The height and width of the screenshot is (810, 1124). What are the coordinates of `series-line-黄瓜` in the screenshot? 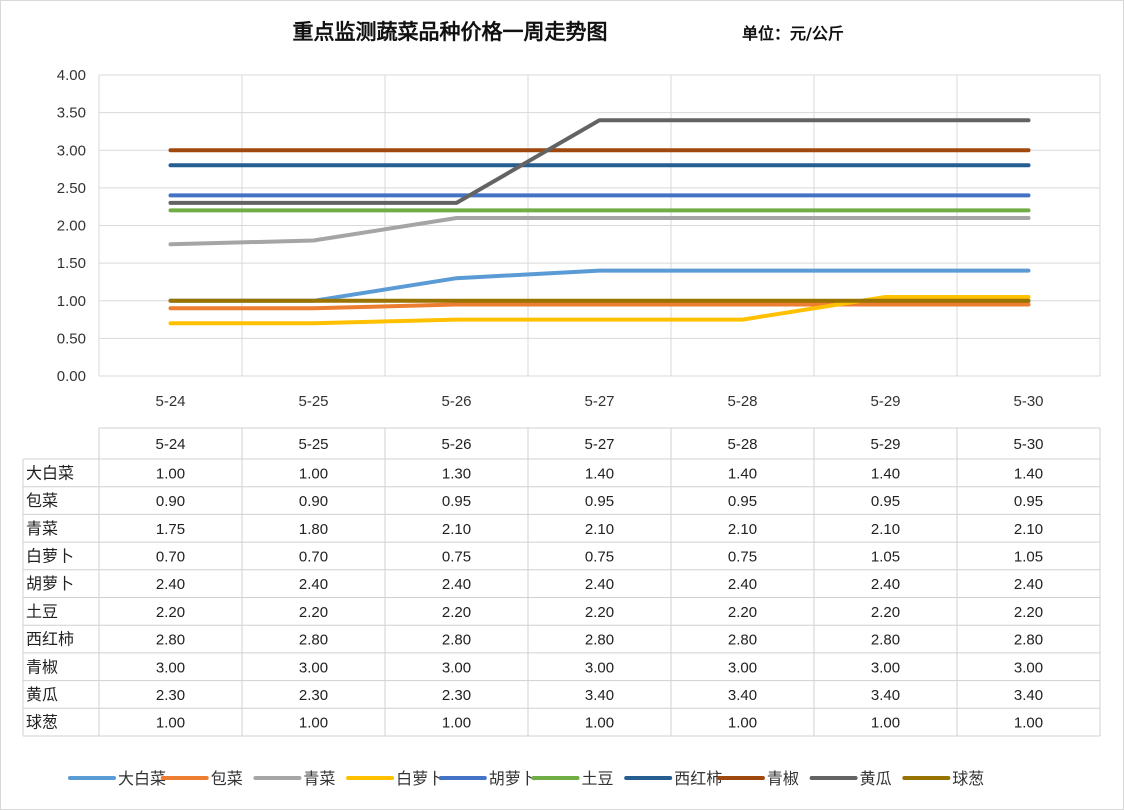 It's located at (599, 161).